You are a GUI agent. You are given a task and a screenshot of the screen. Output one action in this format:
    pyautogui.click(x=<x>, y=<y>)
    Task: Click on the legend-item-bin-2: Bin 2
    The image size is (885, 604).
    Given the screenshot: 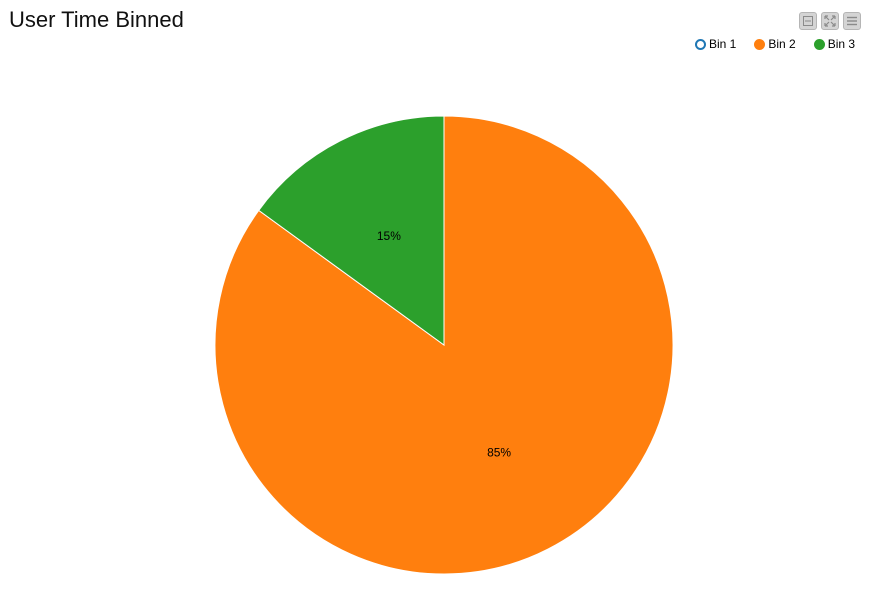 What is the action you would take?
    pyautogui.click(x=775, y=44)
    